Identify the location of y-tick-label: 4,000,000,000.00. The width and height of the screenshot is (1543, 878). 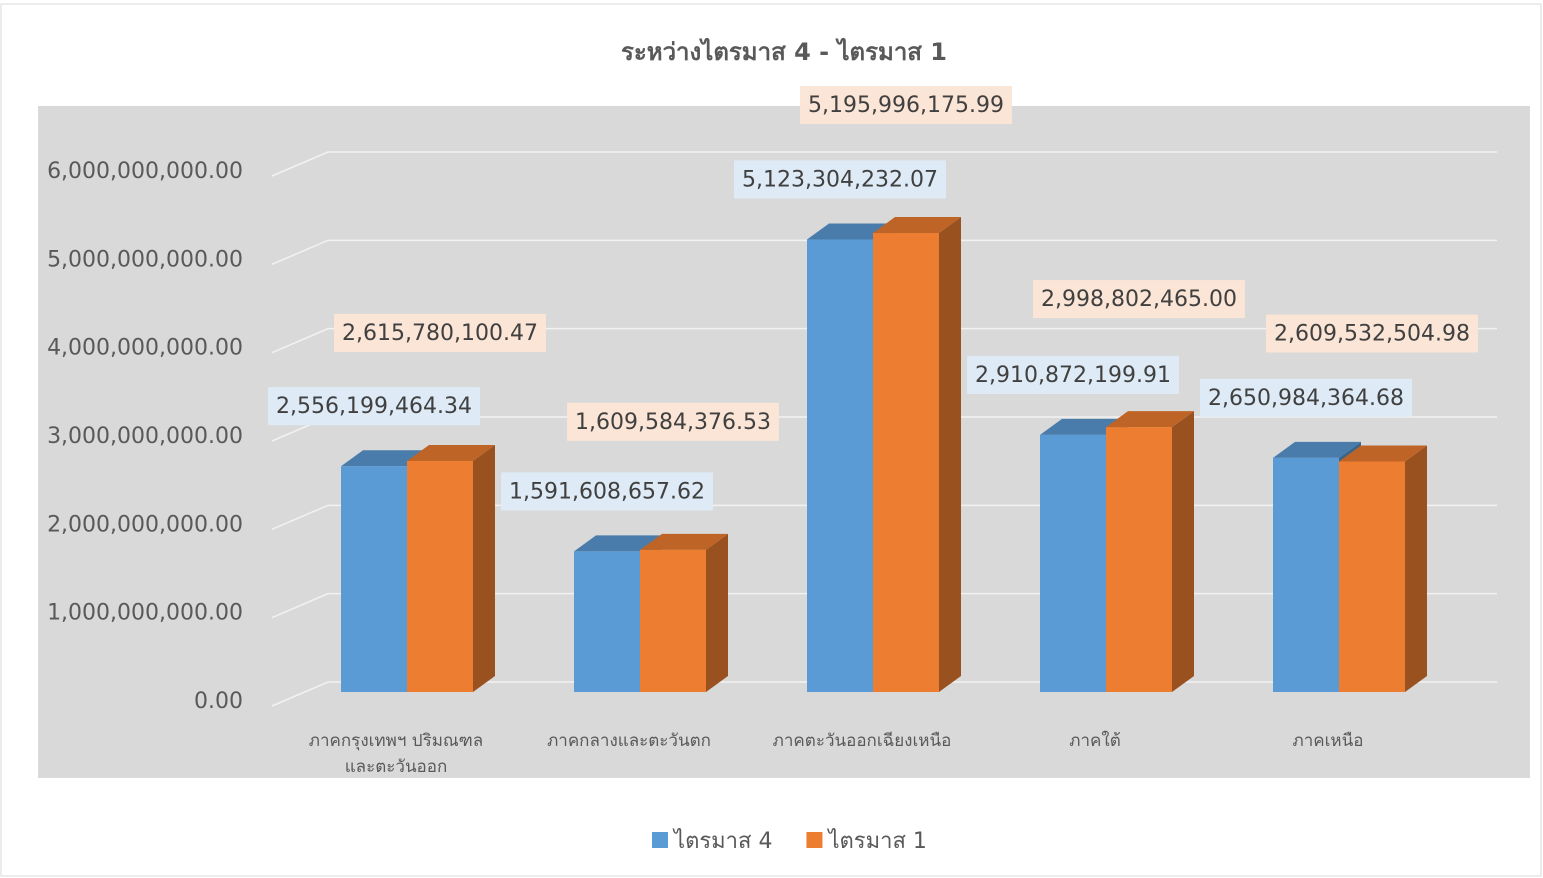
(145, 348).